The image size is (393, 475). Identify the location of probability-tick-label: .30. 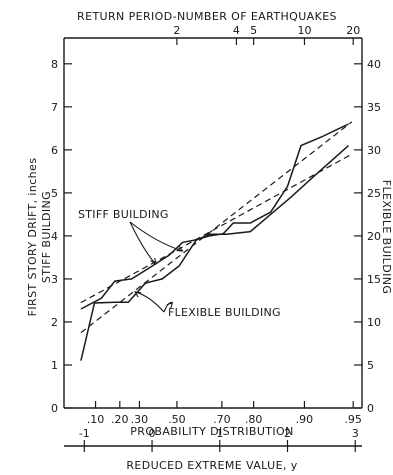
(140, 419).